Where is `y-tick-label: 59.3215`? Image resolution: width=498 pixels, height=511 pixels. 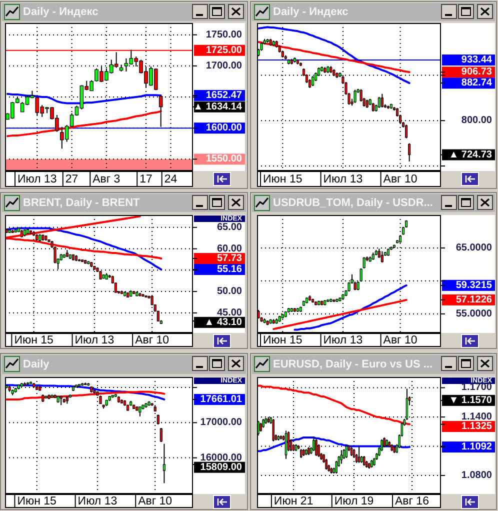
y-tick-label: 59.3215 is located at coordinates (474, 285).